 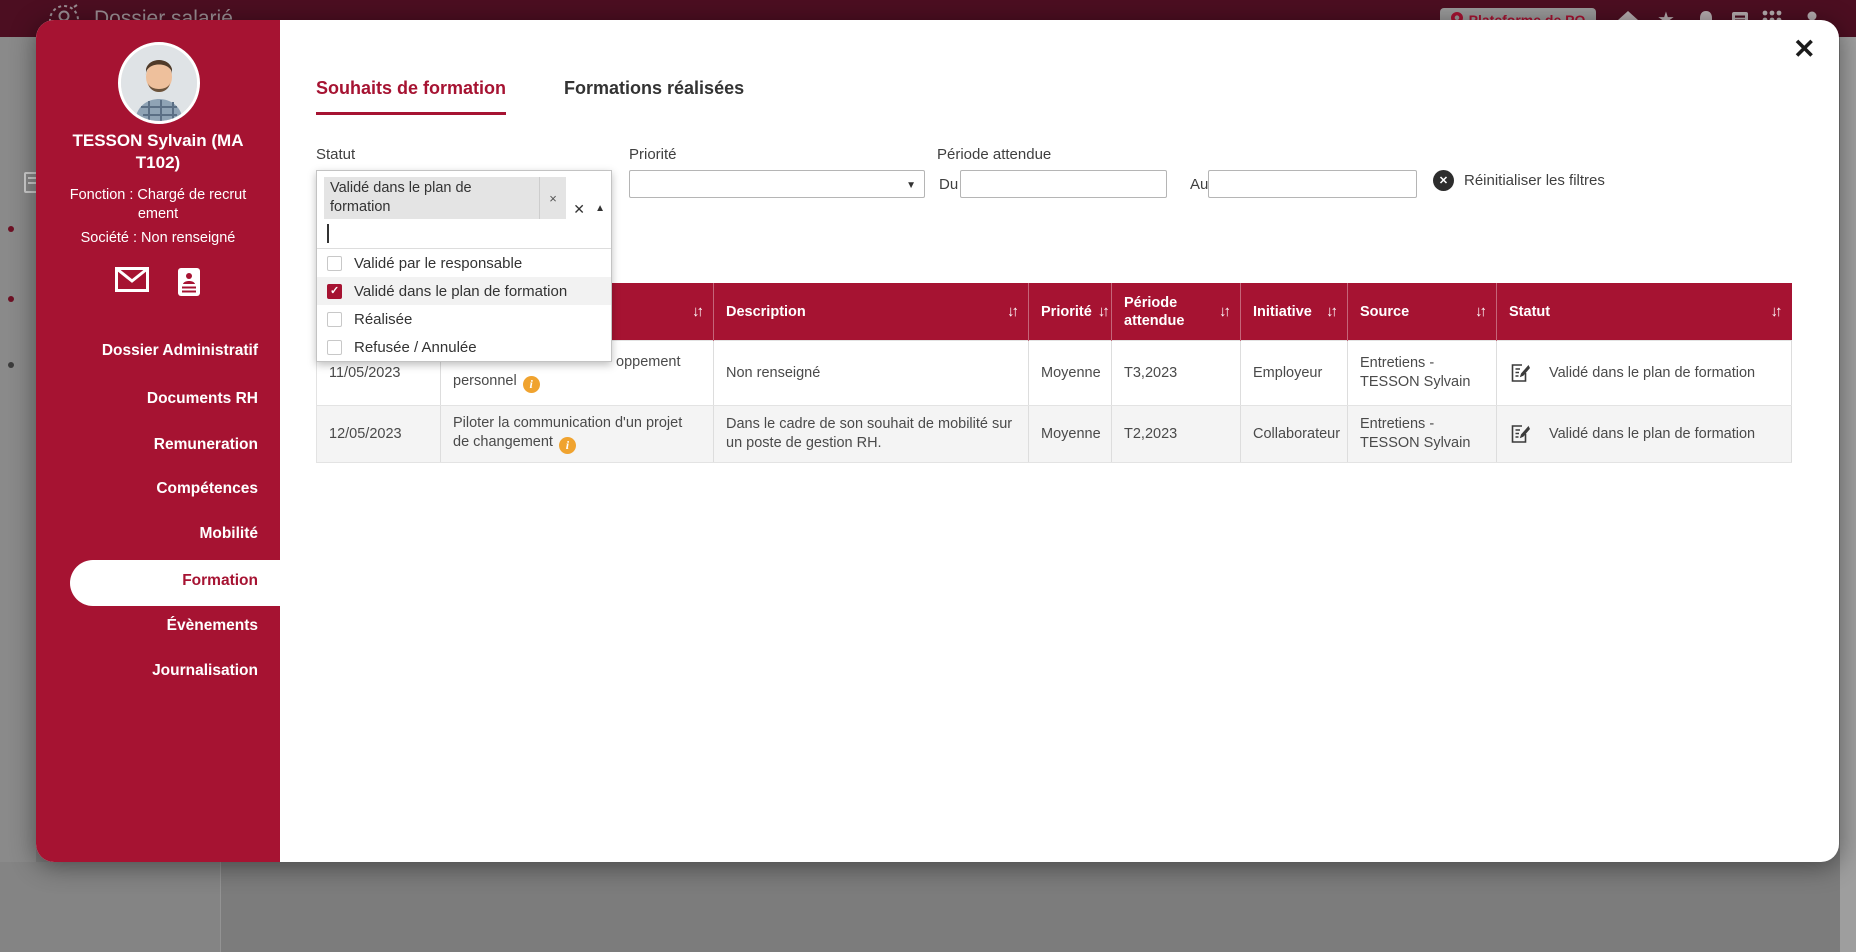 I want to click on text-cursor, so click(x=328, y=233).